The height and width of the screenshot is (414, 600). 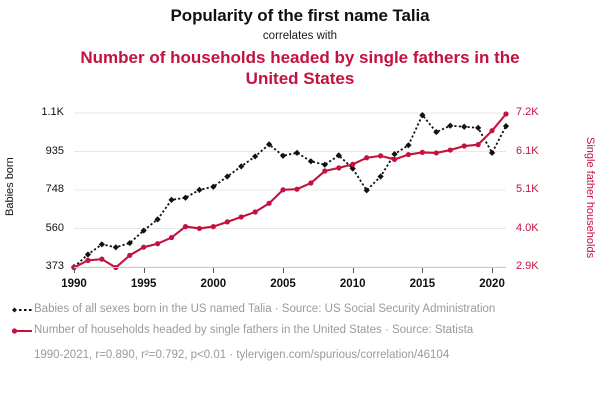 What do you see at coordinates (283, 284) in the screenshot?
I see `x-tick-label: 2005` at bounding box center [283, 284].